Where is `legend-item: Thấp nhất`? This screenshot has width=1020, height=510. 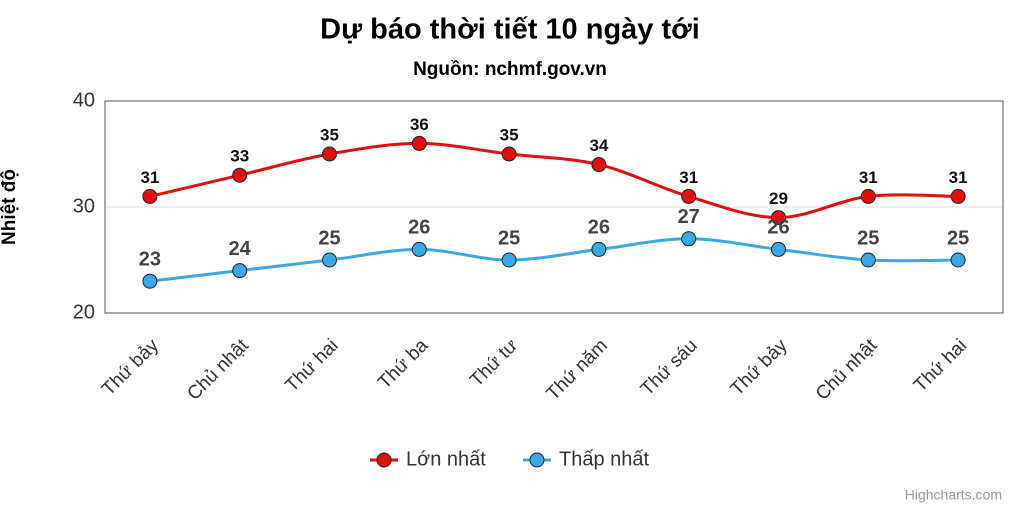 legend-item: Thấp nhất is located at coordinates (586, 459).